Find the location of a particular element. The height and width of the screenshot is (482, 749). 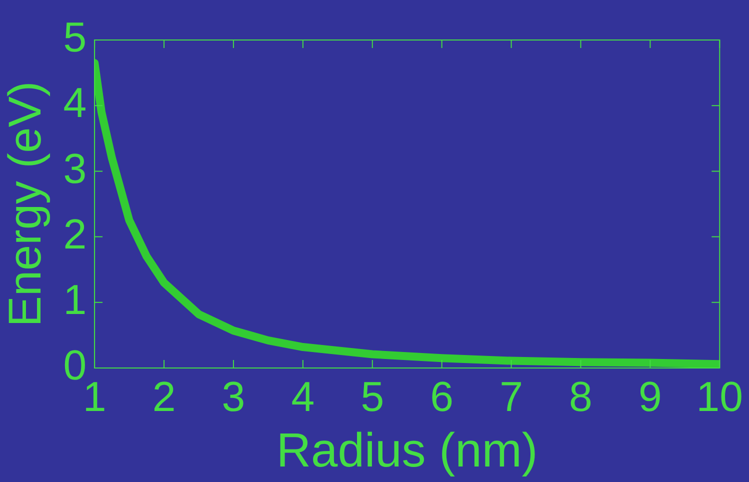

x-tick-label: 9 is located at coordinates (650, 396).